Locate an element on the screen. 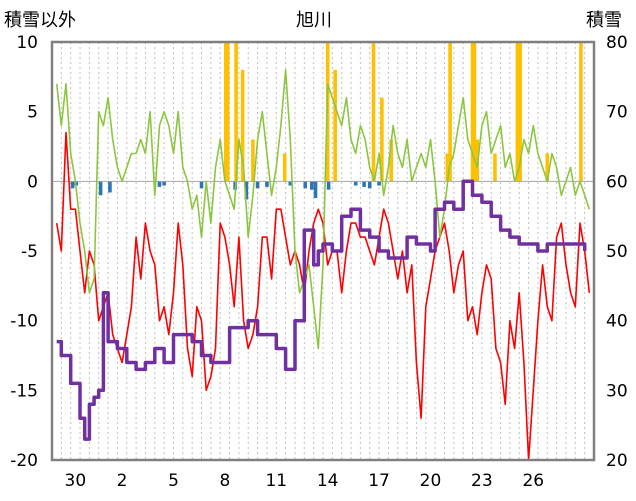  left-tick-label: -5 is located at coordinates (29, 252).